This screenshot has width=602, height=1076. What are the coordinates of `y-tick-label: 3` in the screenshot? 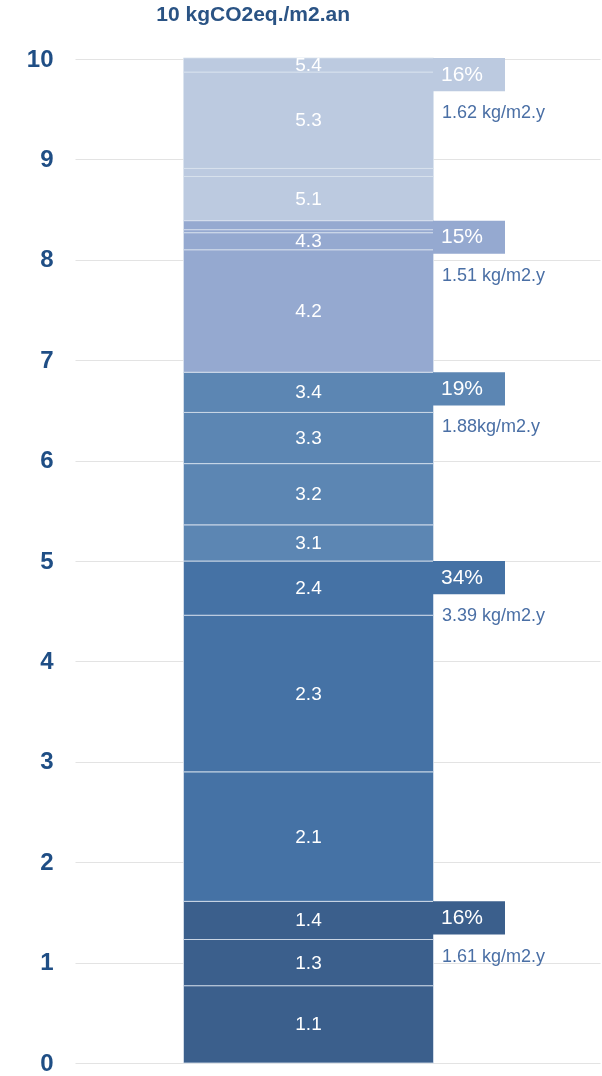 It's located at (47, 761).